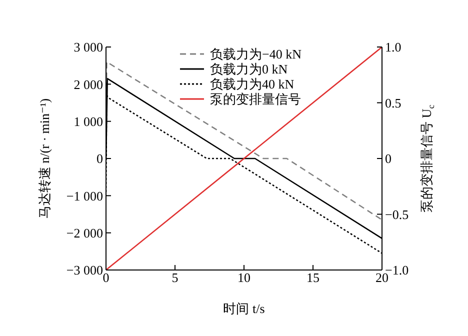  Describe the element at coordinates (99, 158) in the screenshot. I see `y-tick-label: 0` at that location.